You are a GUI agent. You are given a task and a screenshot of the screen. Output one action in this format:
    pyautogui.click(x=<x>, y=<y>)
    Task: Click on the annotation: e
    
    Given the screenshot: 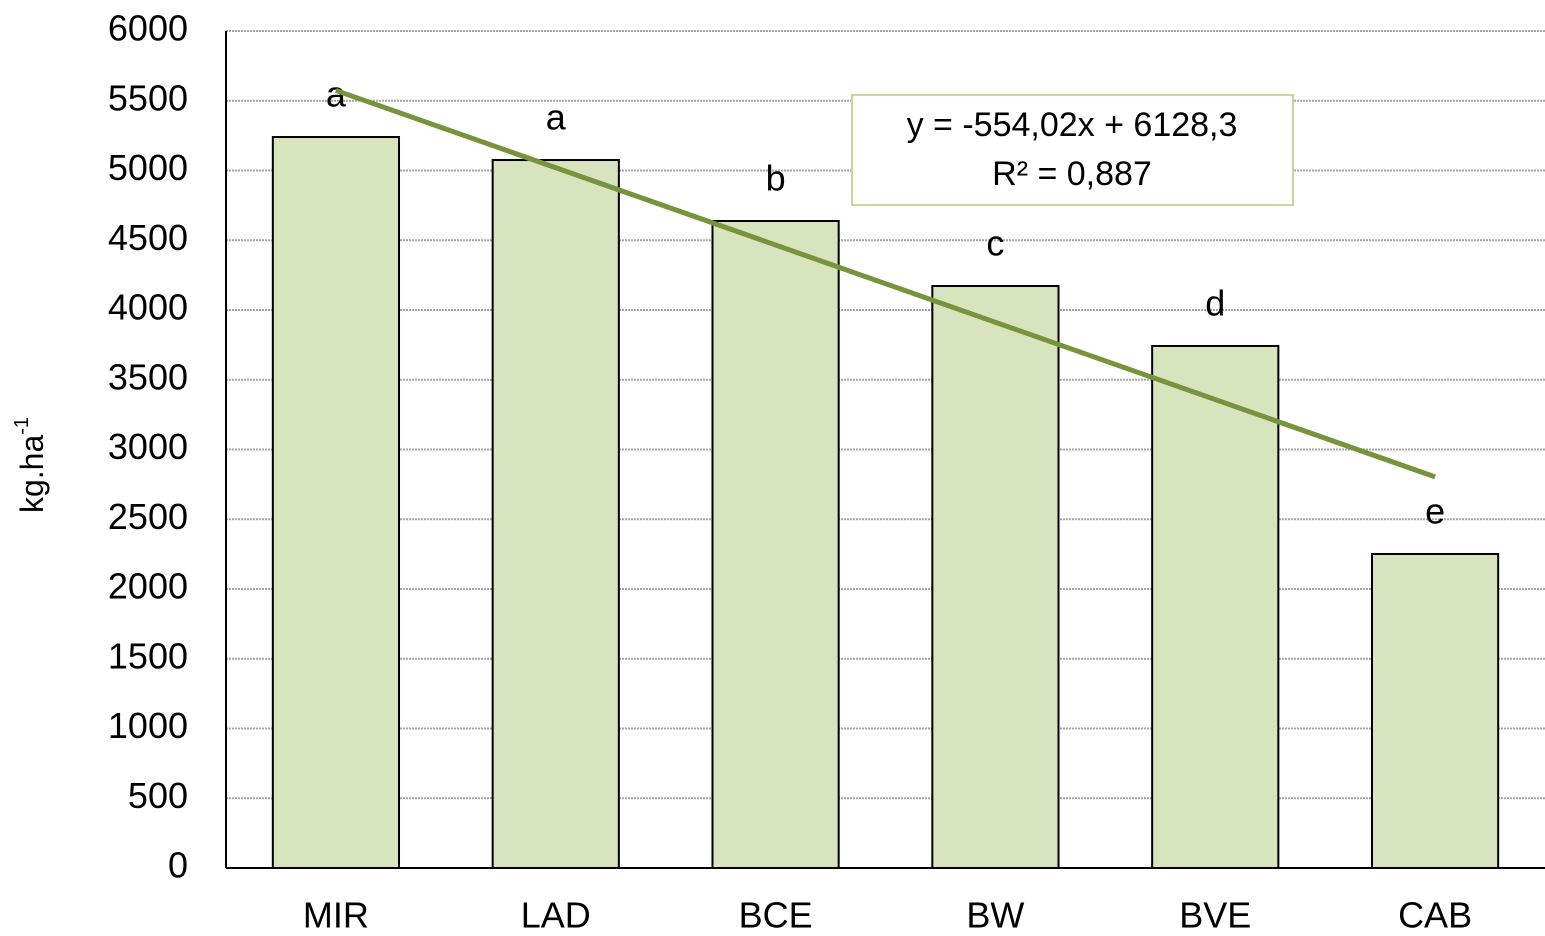 What is the action you would take?
    pyautogui.click(x=1435, y=511)
    